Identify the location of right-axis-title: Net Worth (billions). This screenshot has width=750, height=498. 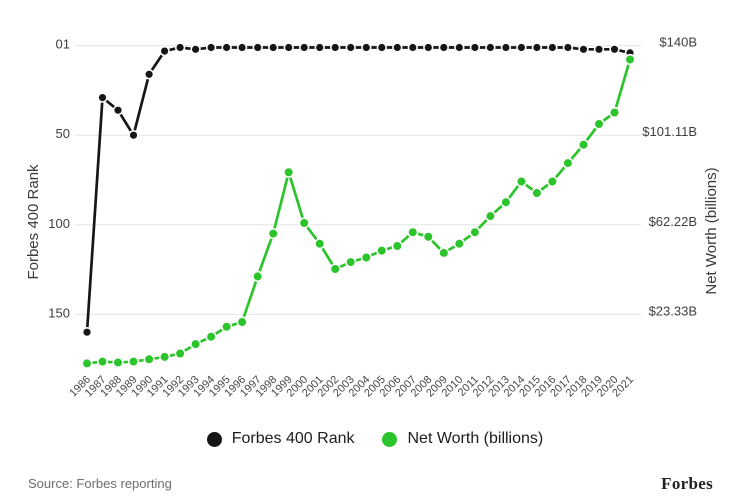
(711, 230).